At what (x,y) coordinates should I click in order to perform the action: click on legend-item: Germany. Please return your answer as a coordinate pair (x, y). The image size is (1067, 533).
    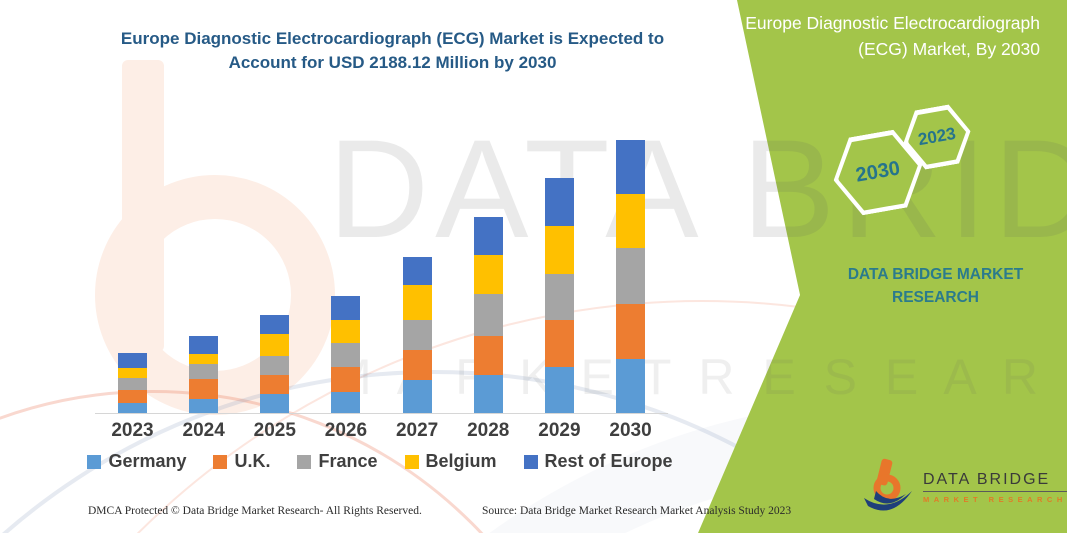
    Looking at the image, I should click on (136, 461).